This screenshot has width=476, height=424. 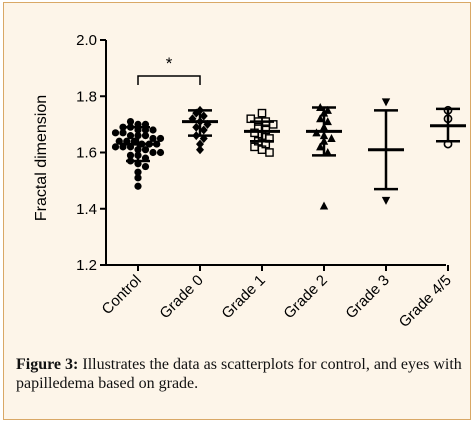 I want to click on x-tick-label: Grade 1, so click(x=243, y=297).